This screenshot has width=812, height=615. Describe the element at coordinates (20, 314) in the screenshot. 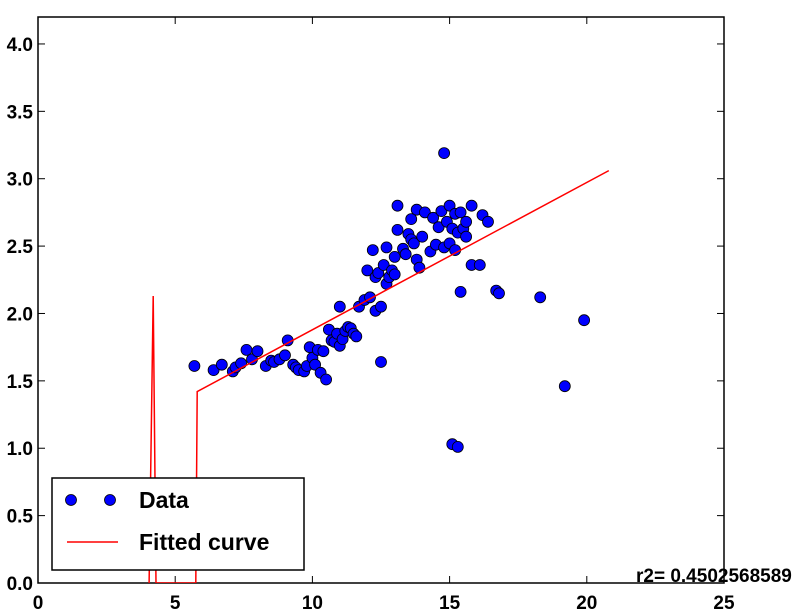

I see `y-tick-label: 2.0` at that location.